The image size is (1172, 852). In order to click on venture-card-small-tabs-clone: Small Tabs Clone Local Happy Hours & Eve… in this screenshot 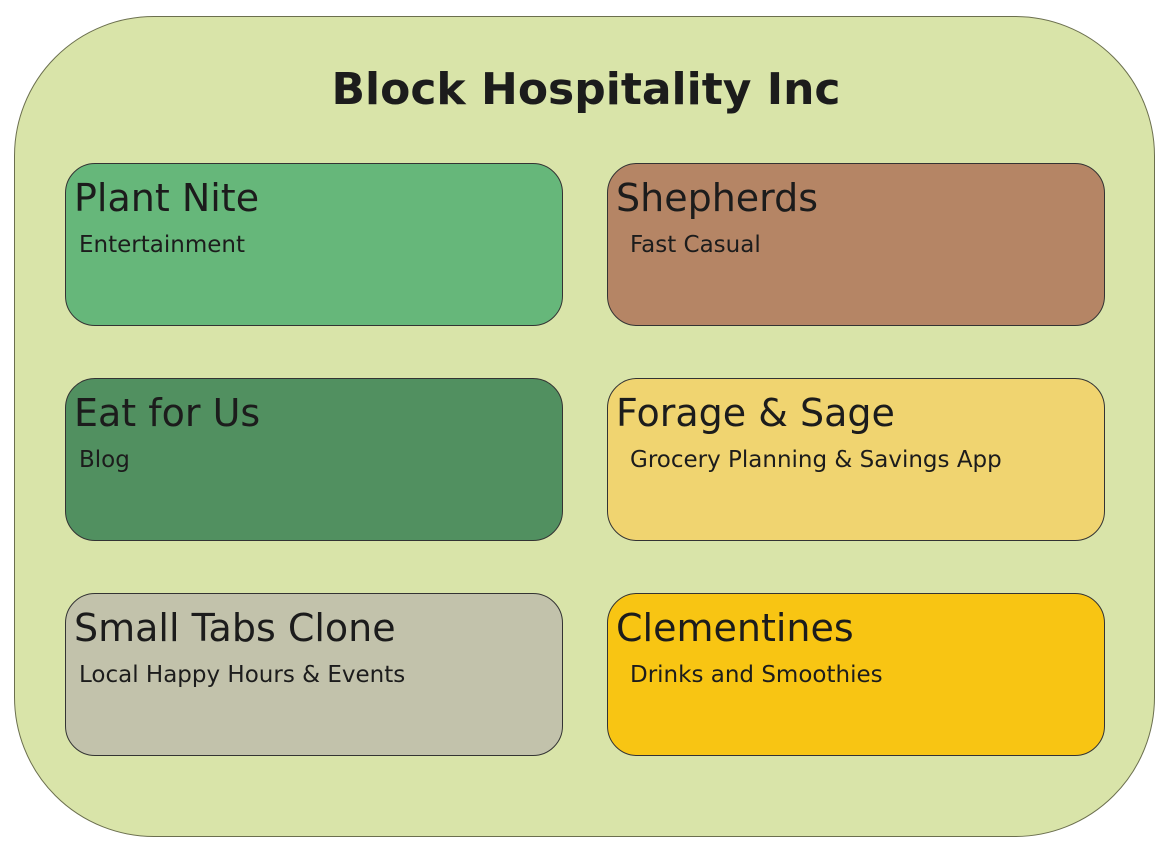, I will do `click(314, 674)`.